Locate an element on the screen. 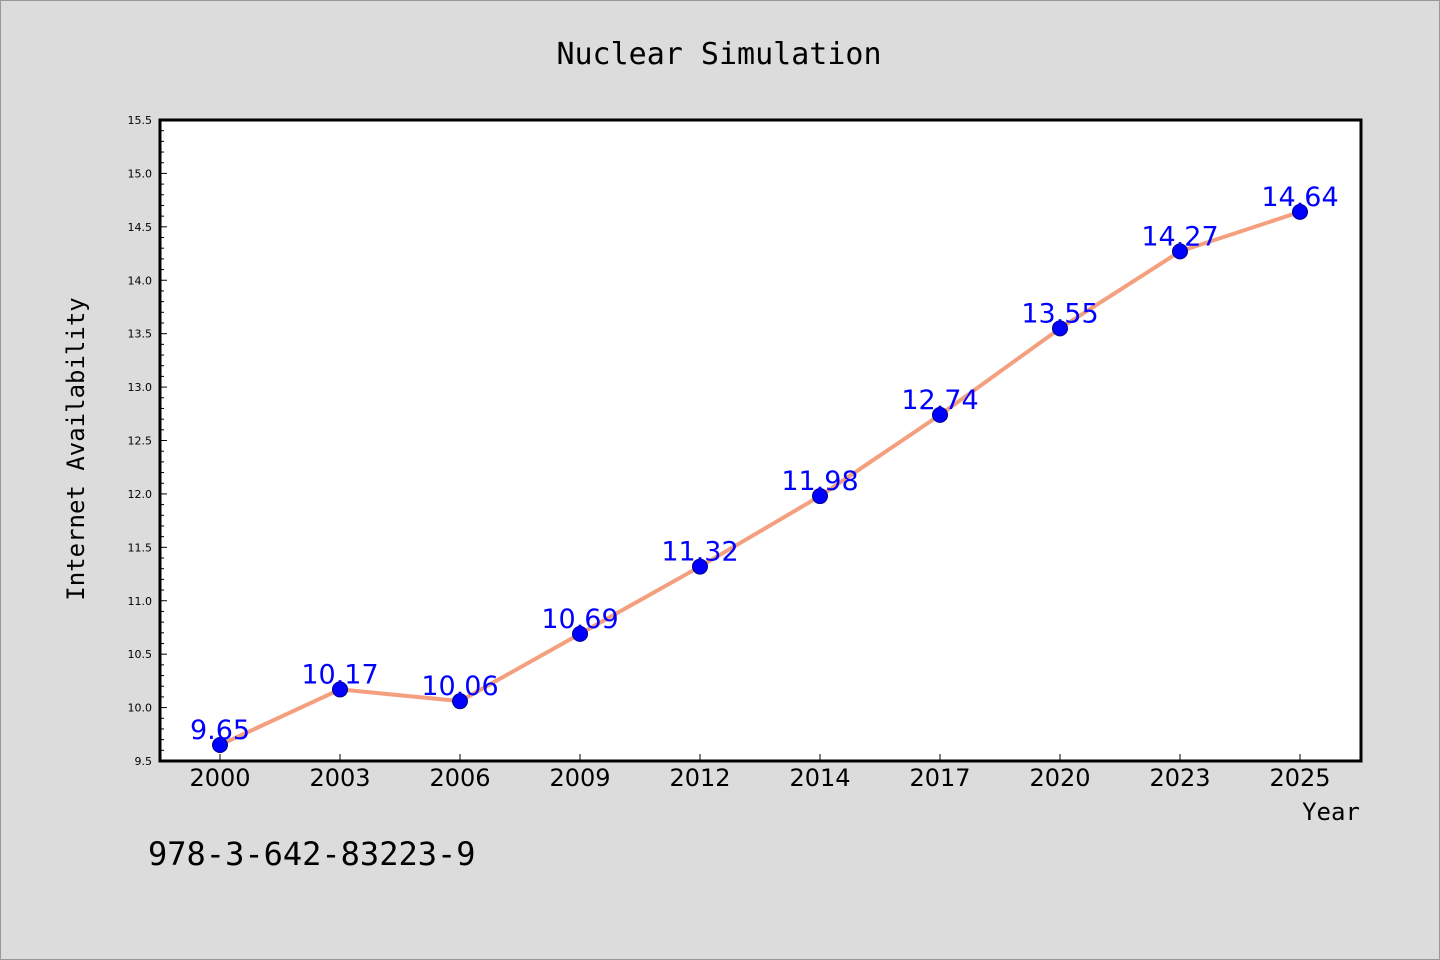 The image size is (1440, 960). isbn-annotation: 978-3-642-83223-9 is located at coordinates (312, 854).